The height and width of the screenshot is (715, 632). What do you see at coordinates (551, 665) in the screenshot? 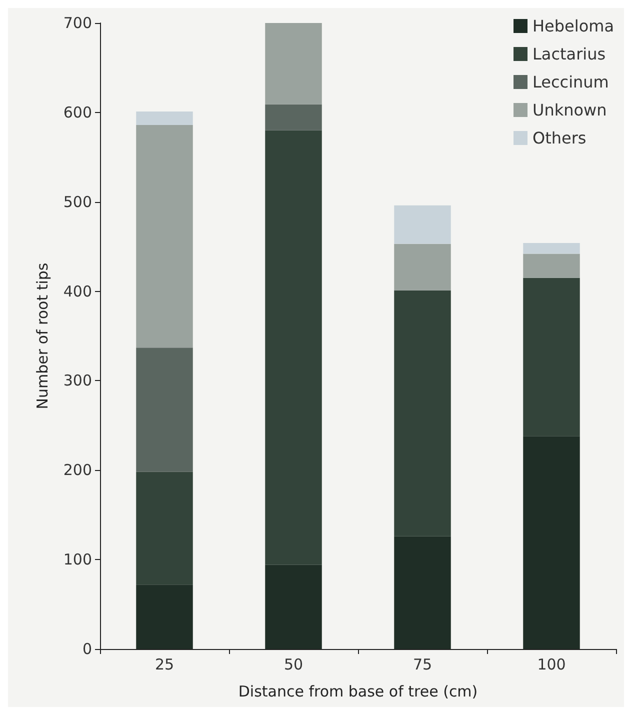
I see `x-tick-label: 100` at bounding box center [551, 665].